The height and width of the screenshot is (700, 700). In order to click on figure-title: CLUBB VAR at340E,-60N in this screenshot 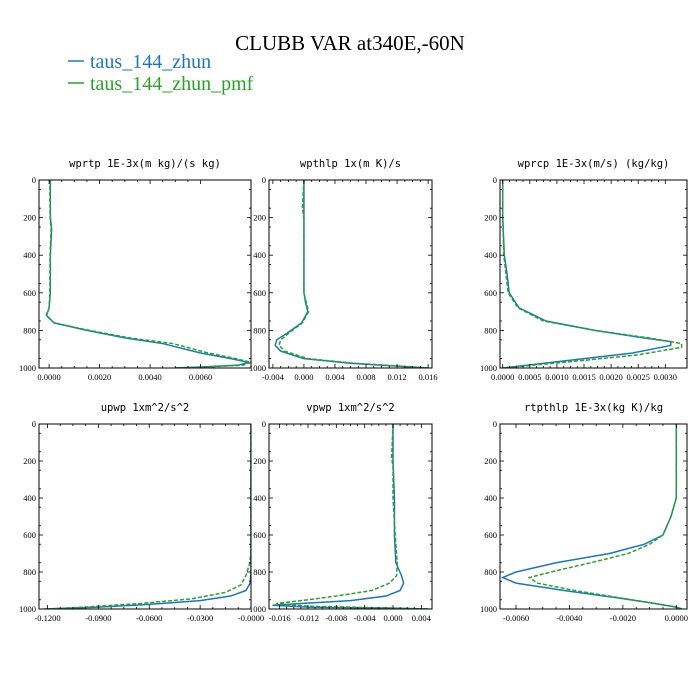, I will do `click(350, 43)`.